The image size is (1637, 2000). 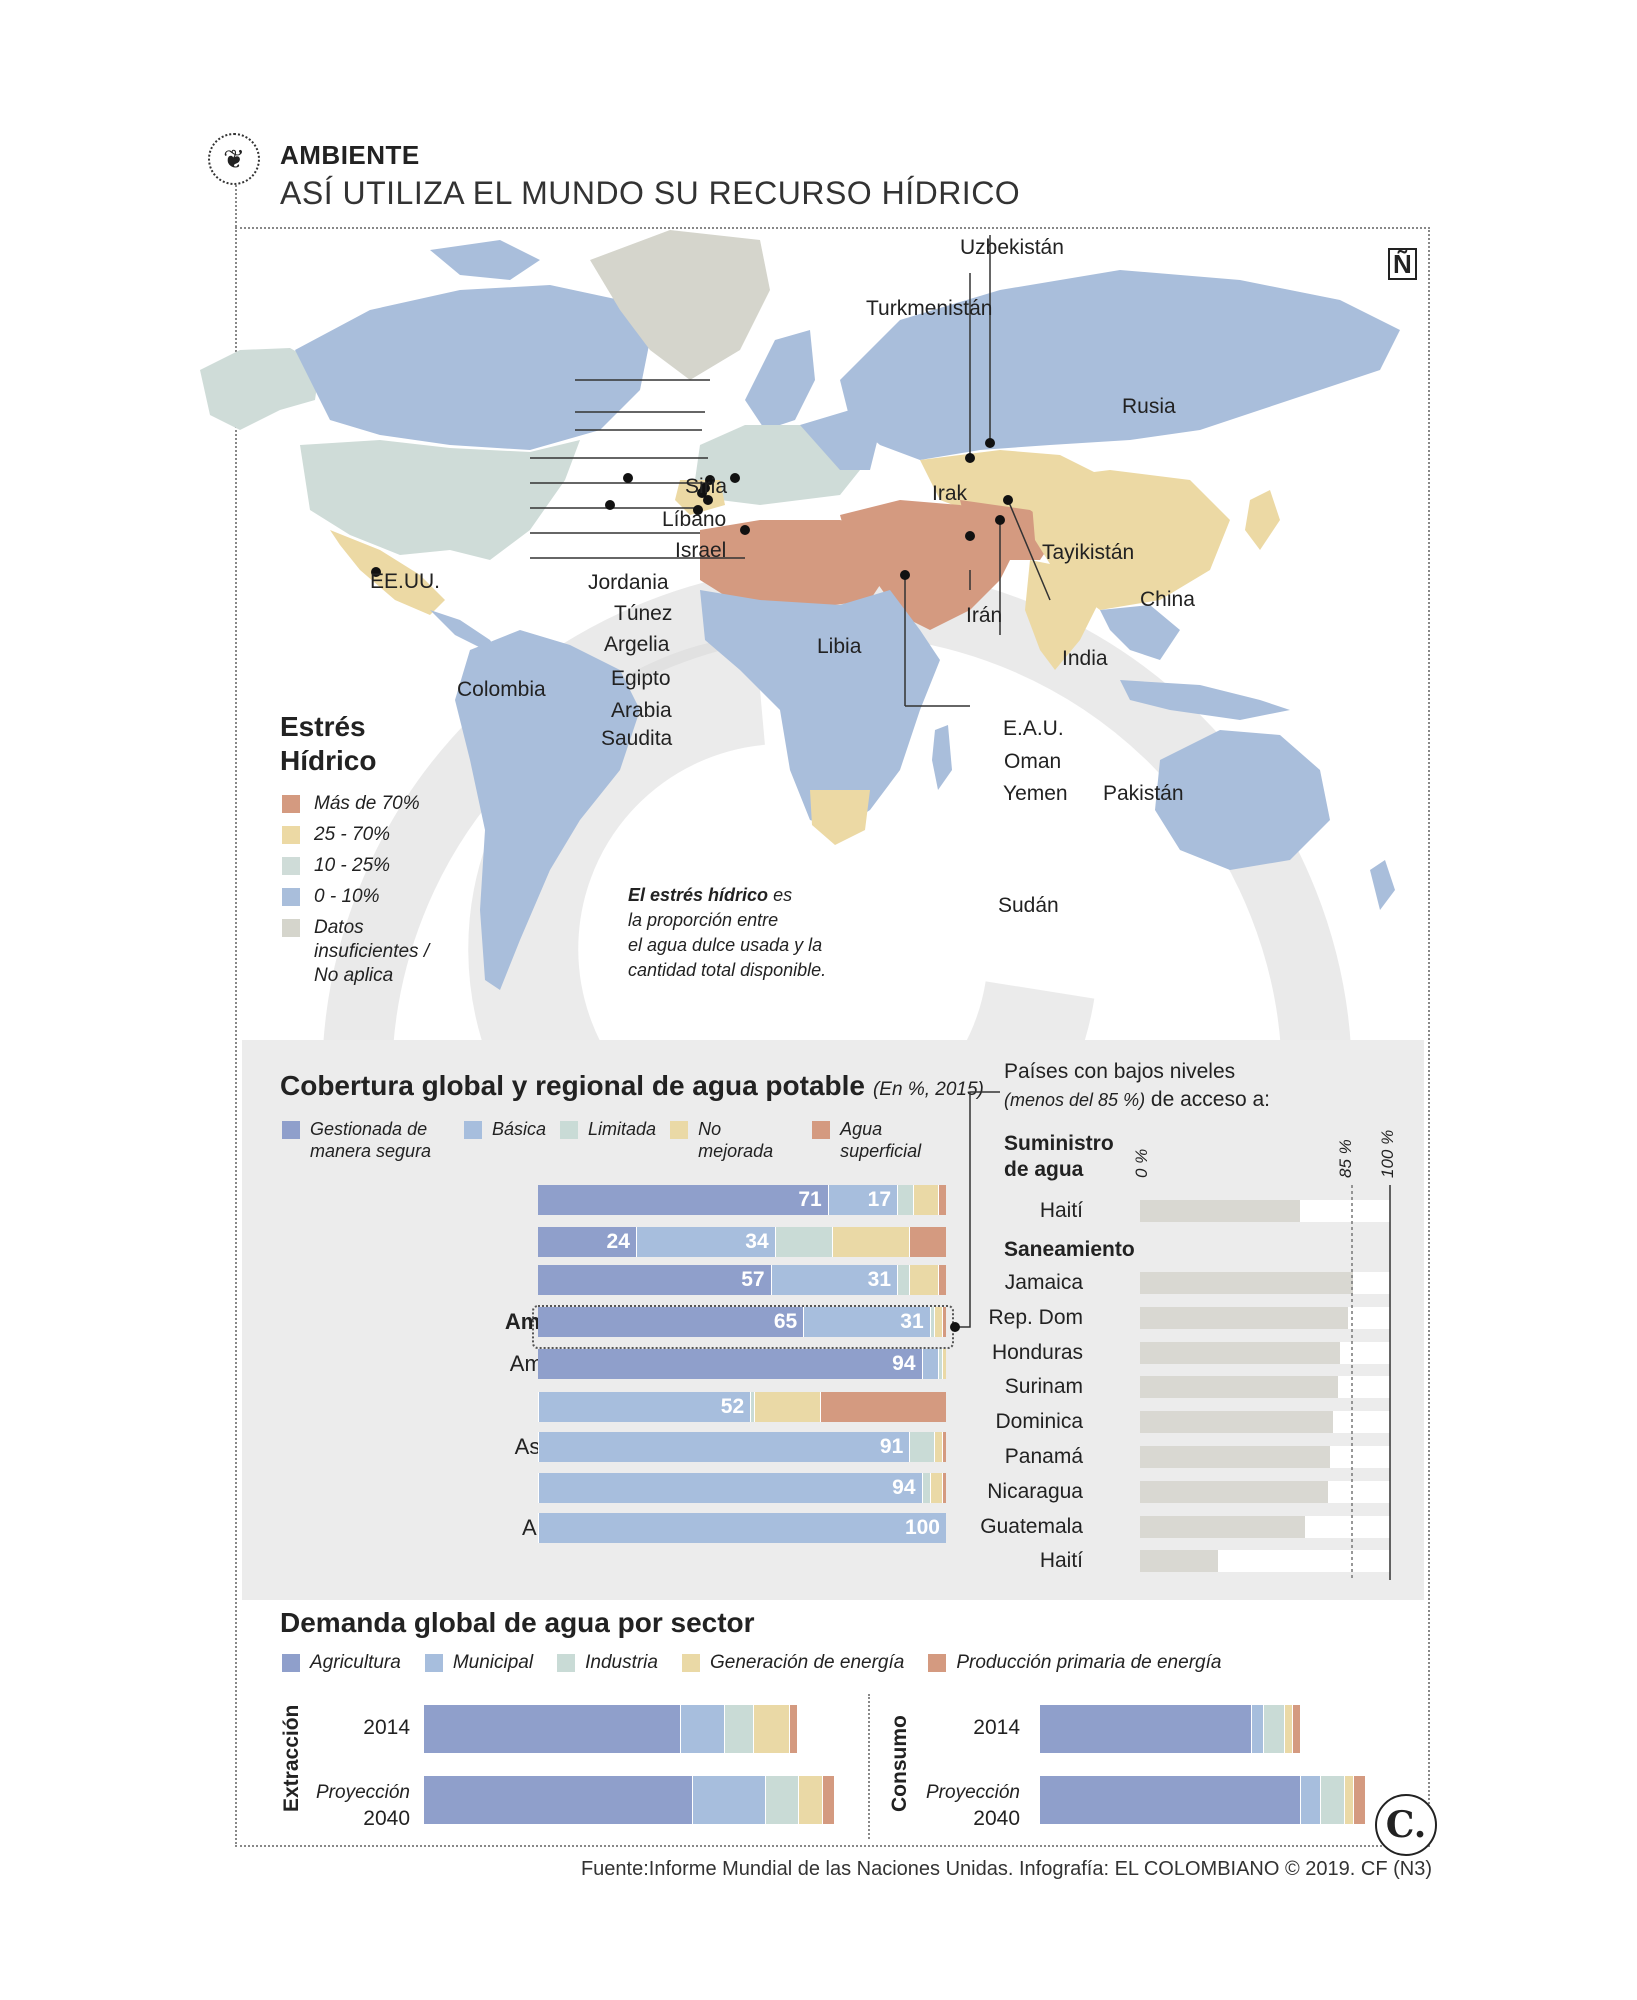 What do you see at coordinates (742, 1528) in the screenshot?
I see `coverage-bar: 100` at bounding box center [742, 1528].